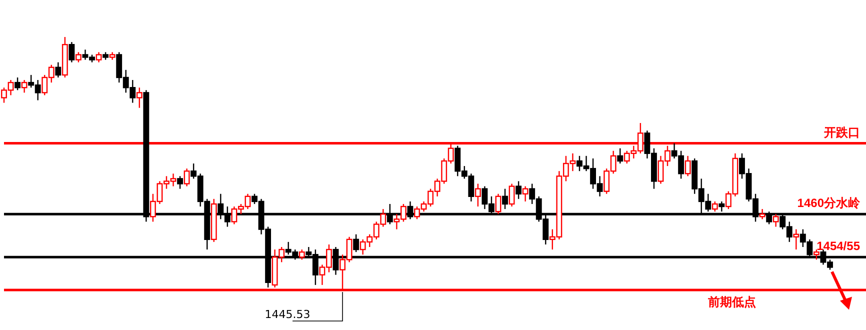 This screenshot has width=866, height=330. I want to click on ref-line-label: 开跌口, so click(841, 132).